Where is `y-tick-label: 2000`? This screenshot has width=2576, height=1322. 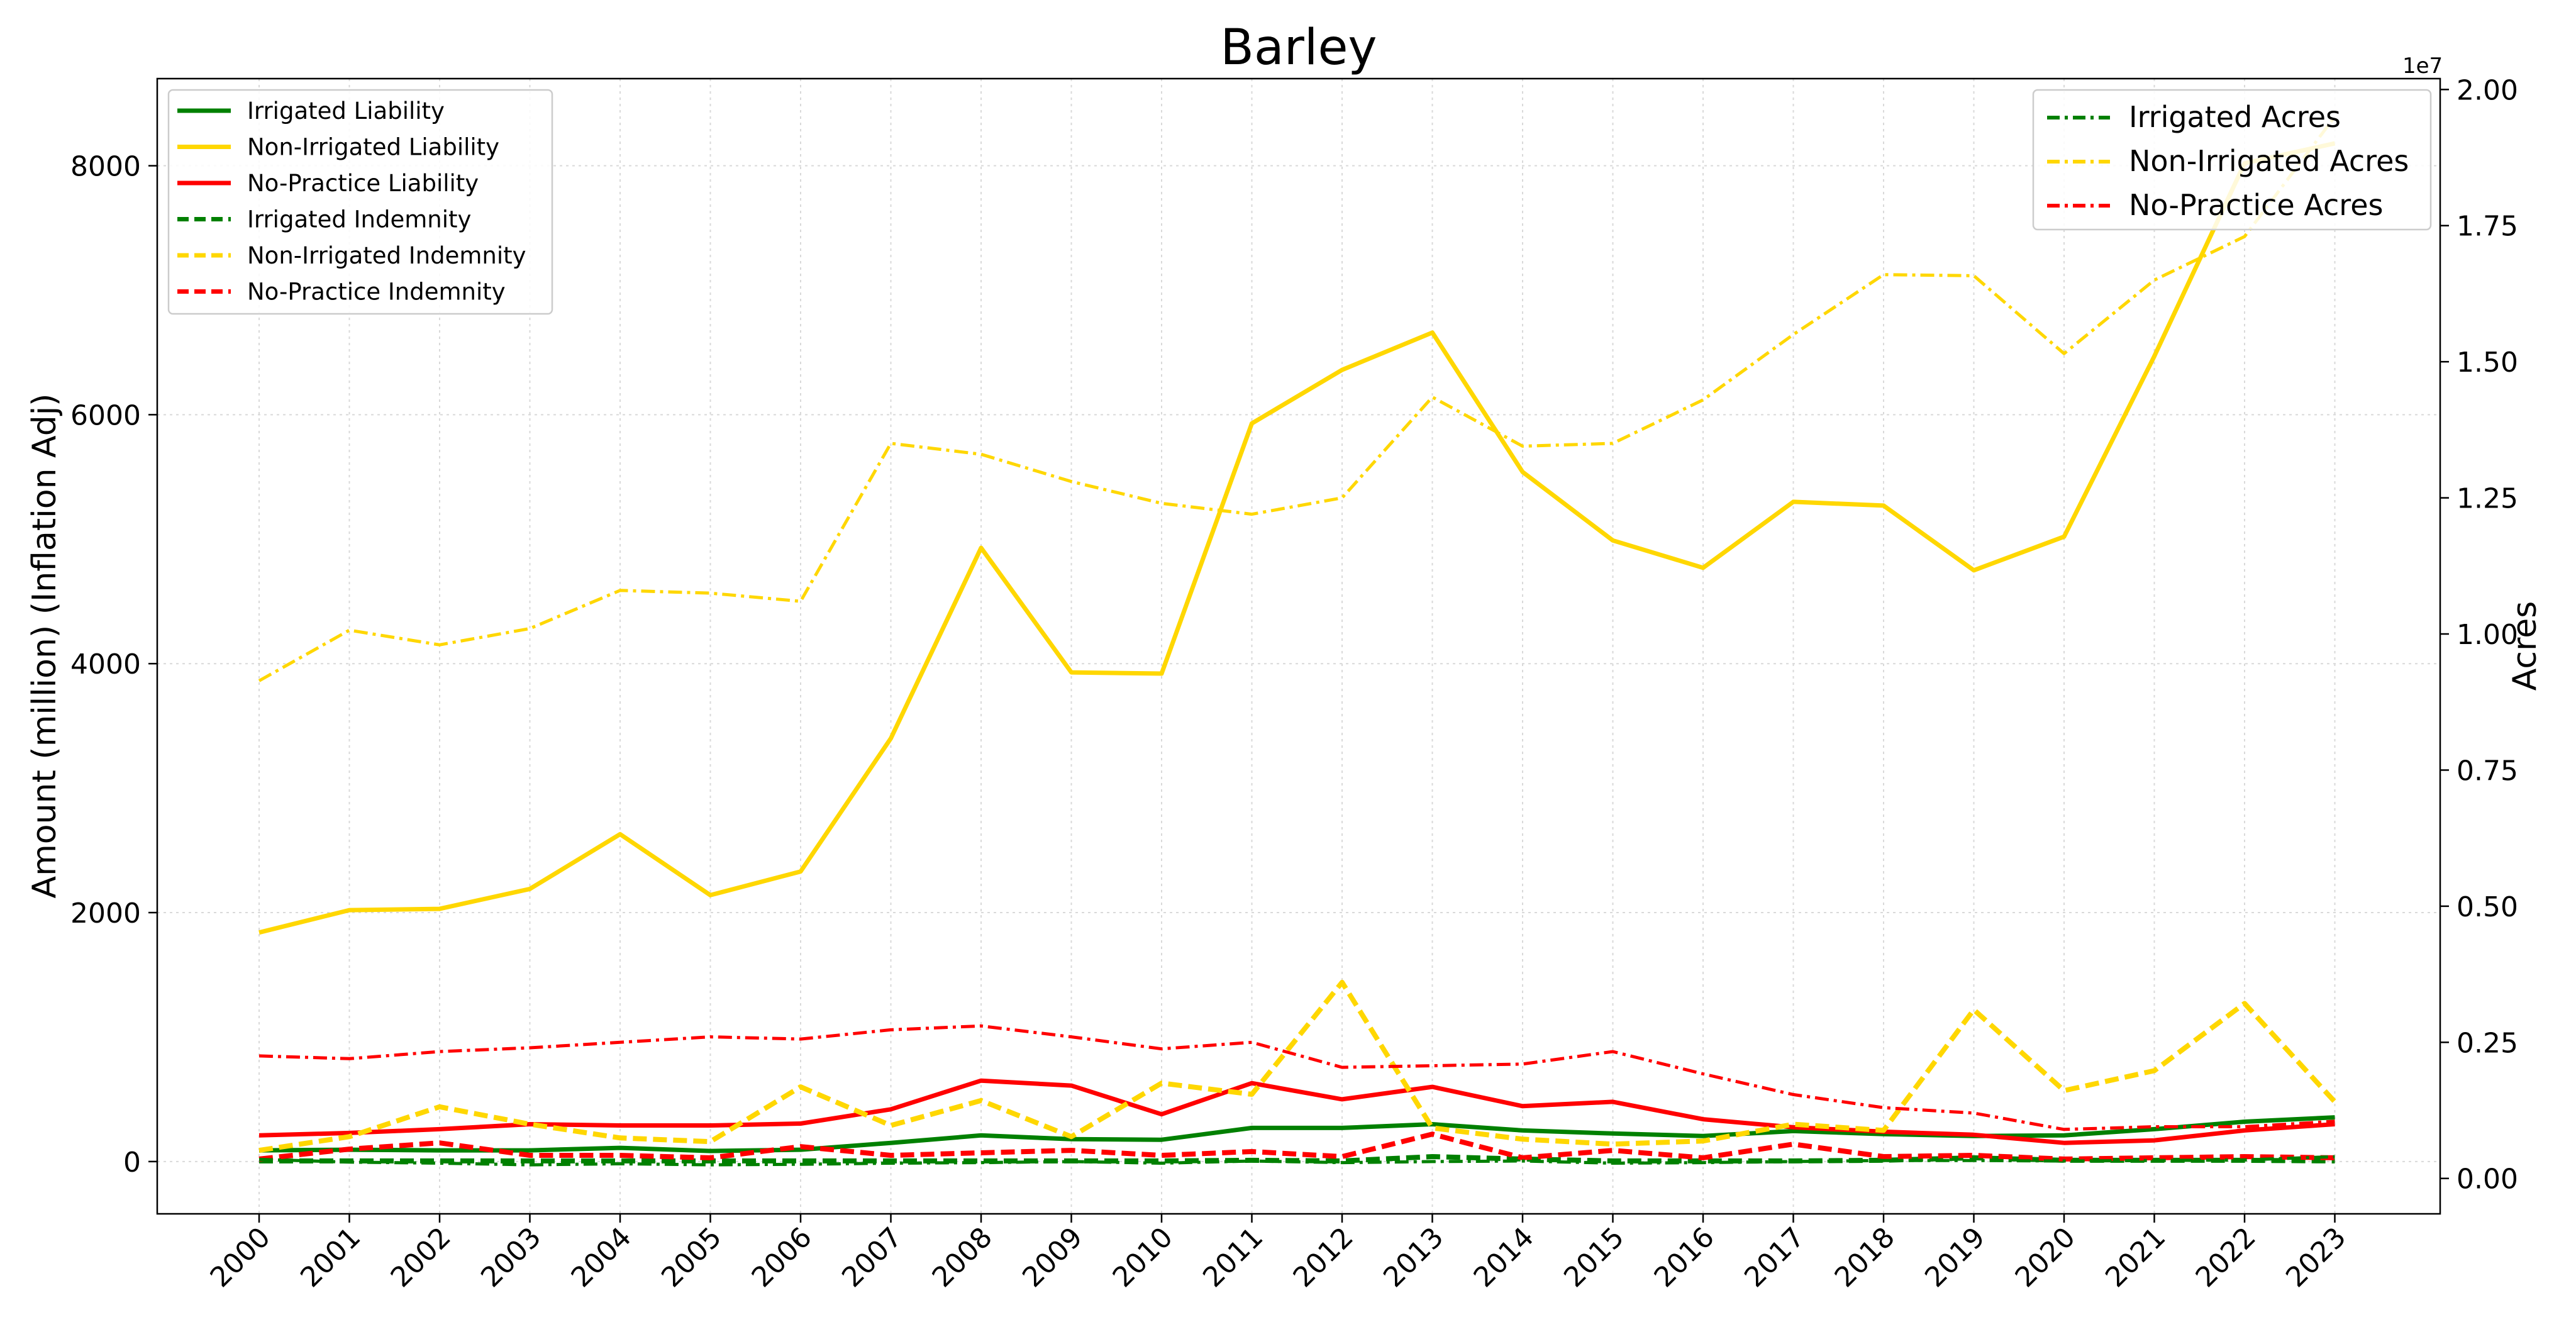 y-tick-label: 2000 is located at coordinates (105, 913).